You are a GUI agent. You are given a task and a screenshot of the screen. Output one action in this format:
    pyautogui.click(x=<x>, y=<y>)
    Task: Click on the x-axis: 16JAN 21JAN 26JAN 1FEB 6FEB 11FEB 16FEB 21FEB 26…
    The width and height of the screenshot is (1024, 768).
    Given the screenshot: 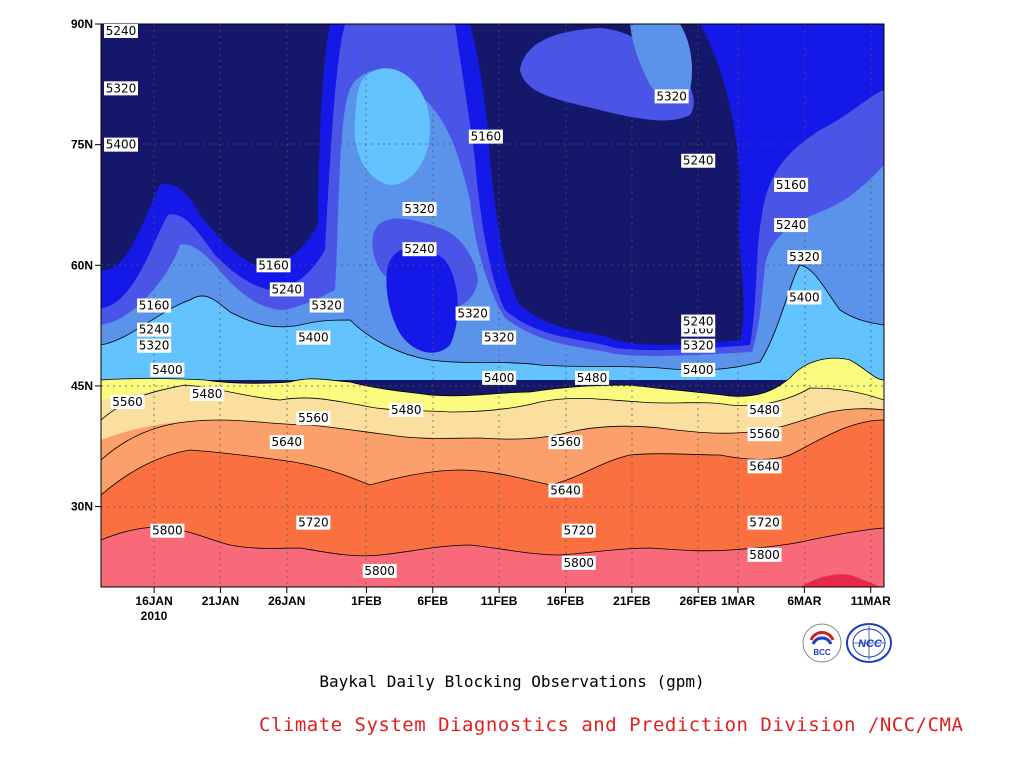 What is the action you would take?
    pyautogui.click(x=513, y=597)
    